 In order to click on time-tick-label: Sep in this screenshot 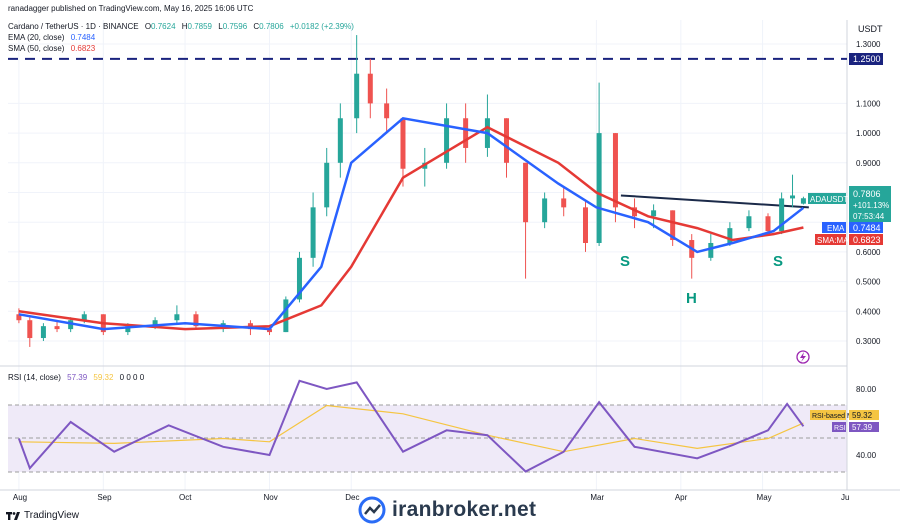, I will do `click(104, 497)`.